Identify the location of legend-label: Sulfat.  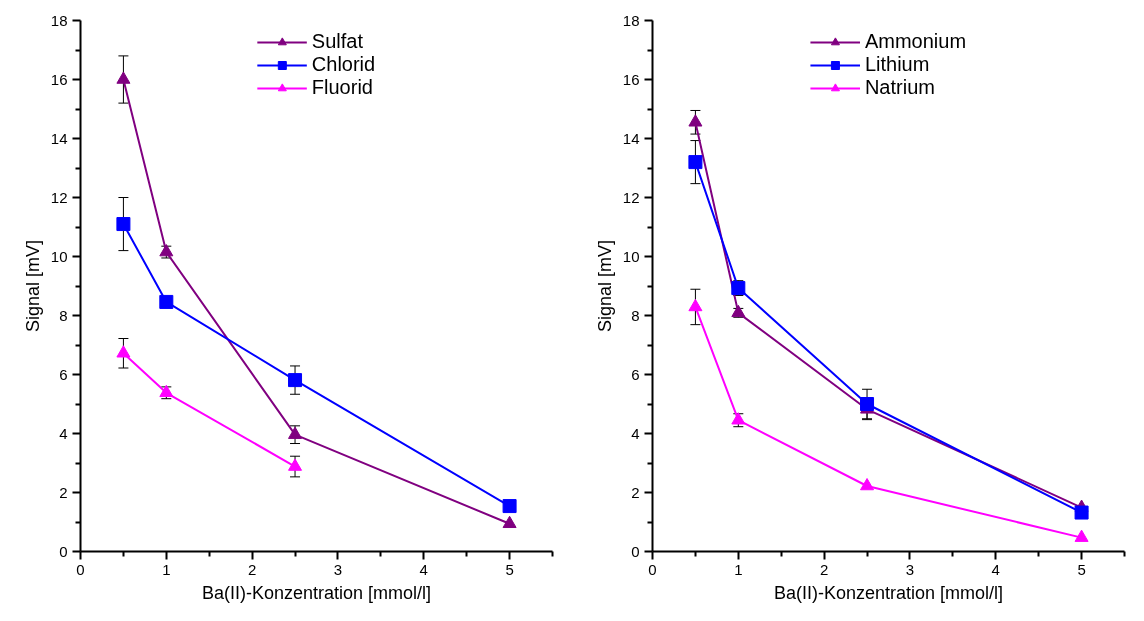
(337, 41).